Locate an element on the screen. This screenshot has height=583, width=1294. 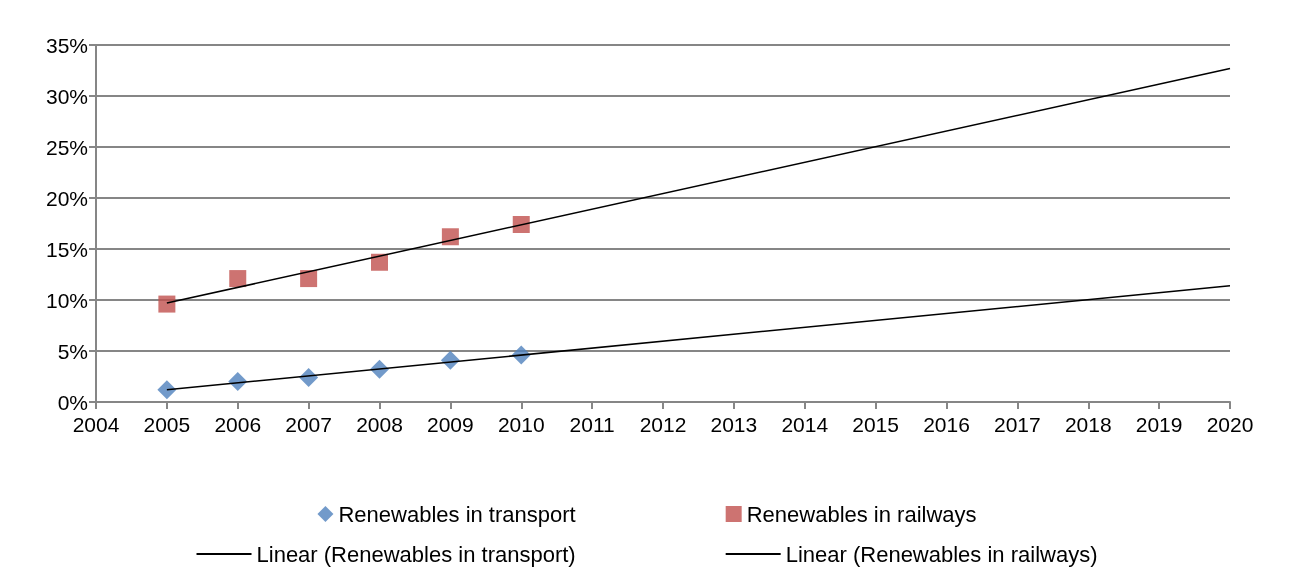
y-tick-label: 15% is located at coordinates (66, 249).